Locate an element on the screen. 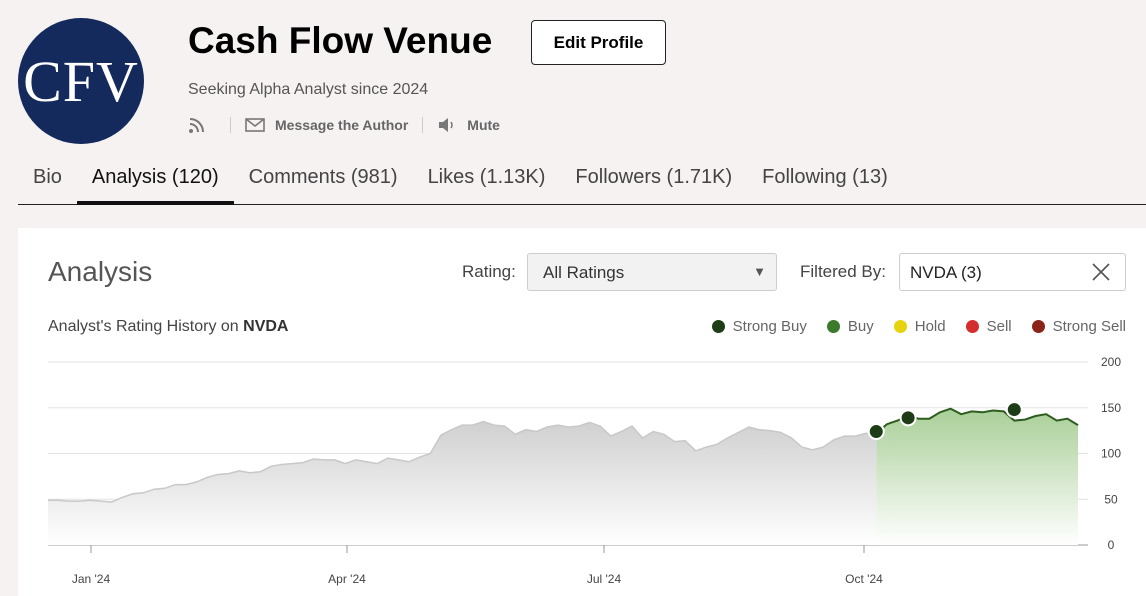 This screenshot has width=1146, height=596. chart-heading: Analyst's Rating History on NVDA is located at coordinates (168, 327).